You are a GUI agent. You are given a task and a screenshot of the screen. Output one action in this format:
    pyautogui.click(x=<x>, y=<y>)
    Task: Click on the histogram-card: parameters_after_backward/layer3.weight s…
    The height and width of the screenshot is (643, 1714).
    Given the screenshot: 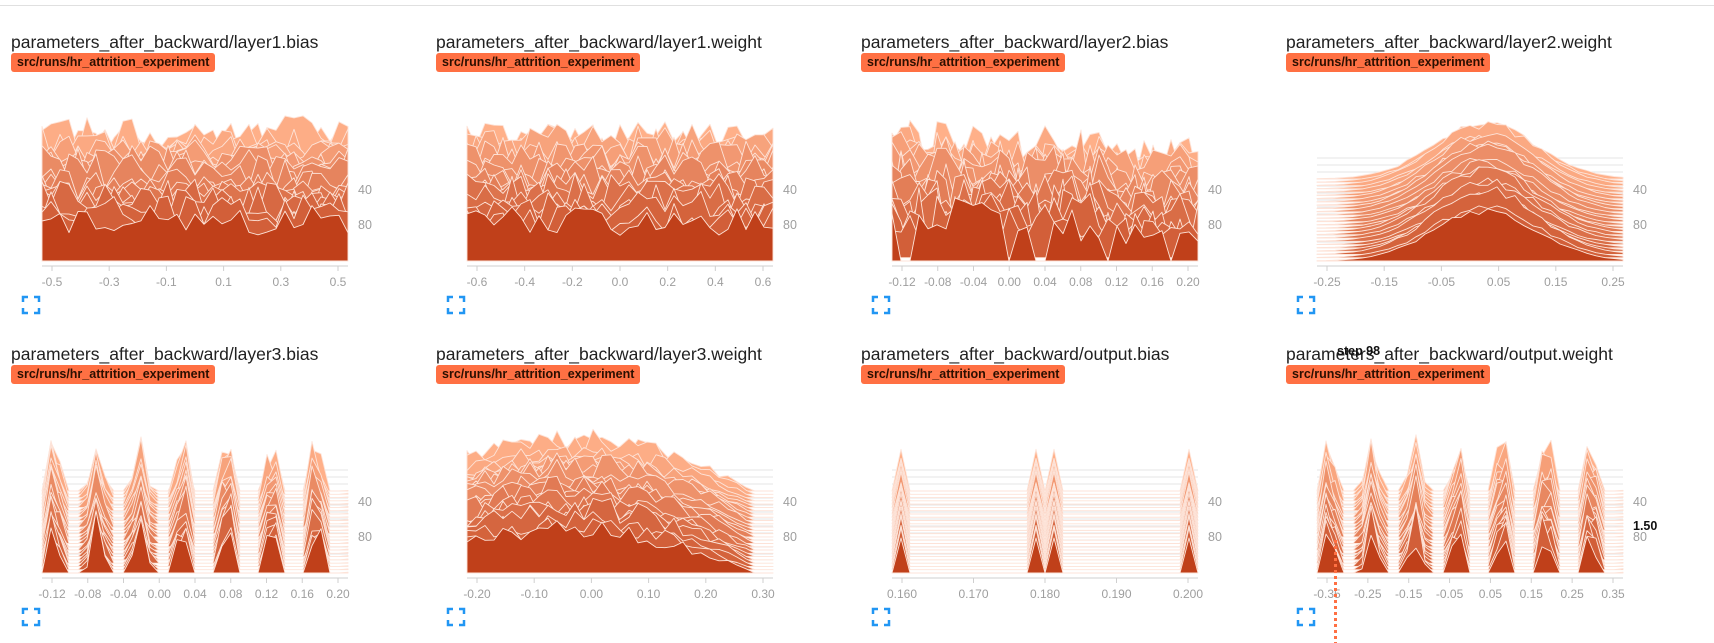 What is the action you would take?
    pyautogui.click(x=635, y=473)
    